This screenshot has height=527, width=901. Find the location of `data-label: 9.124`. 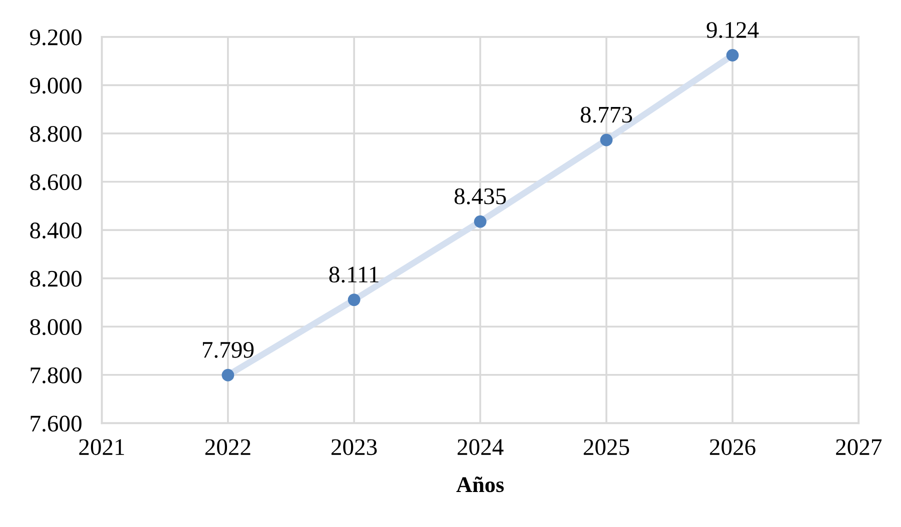

data-label: 9.124 is located at coordinates (732, 30).